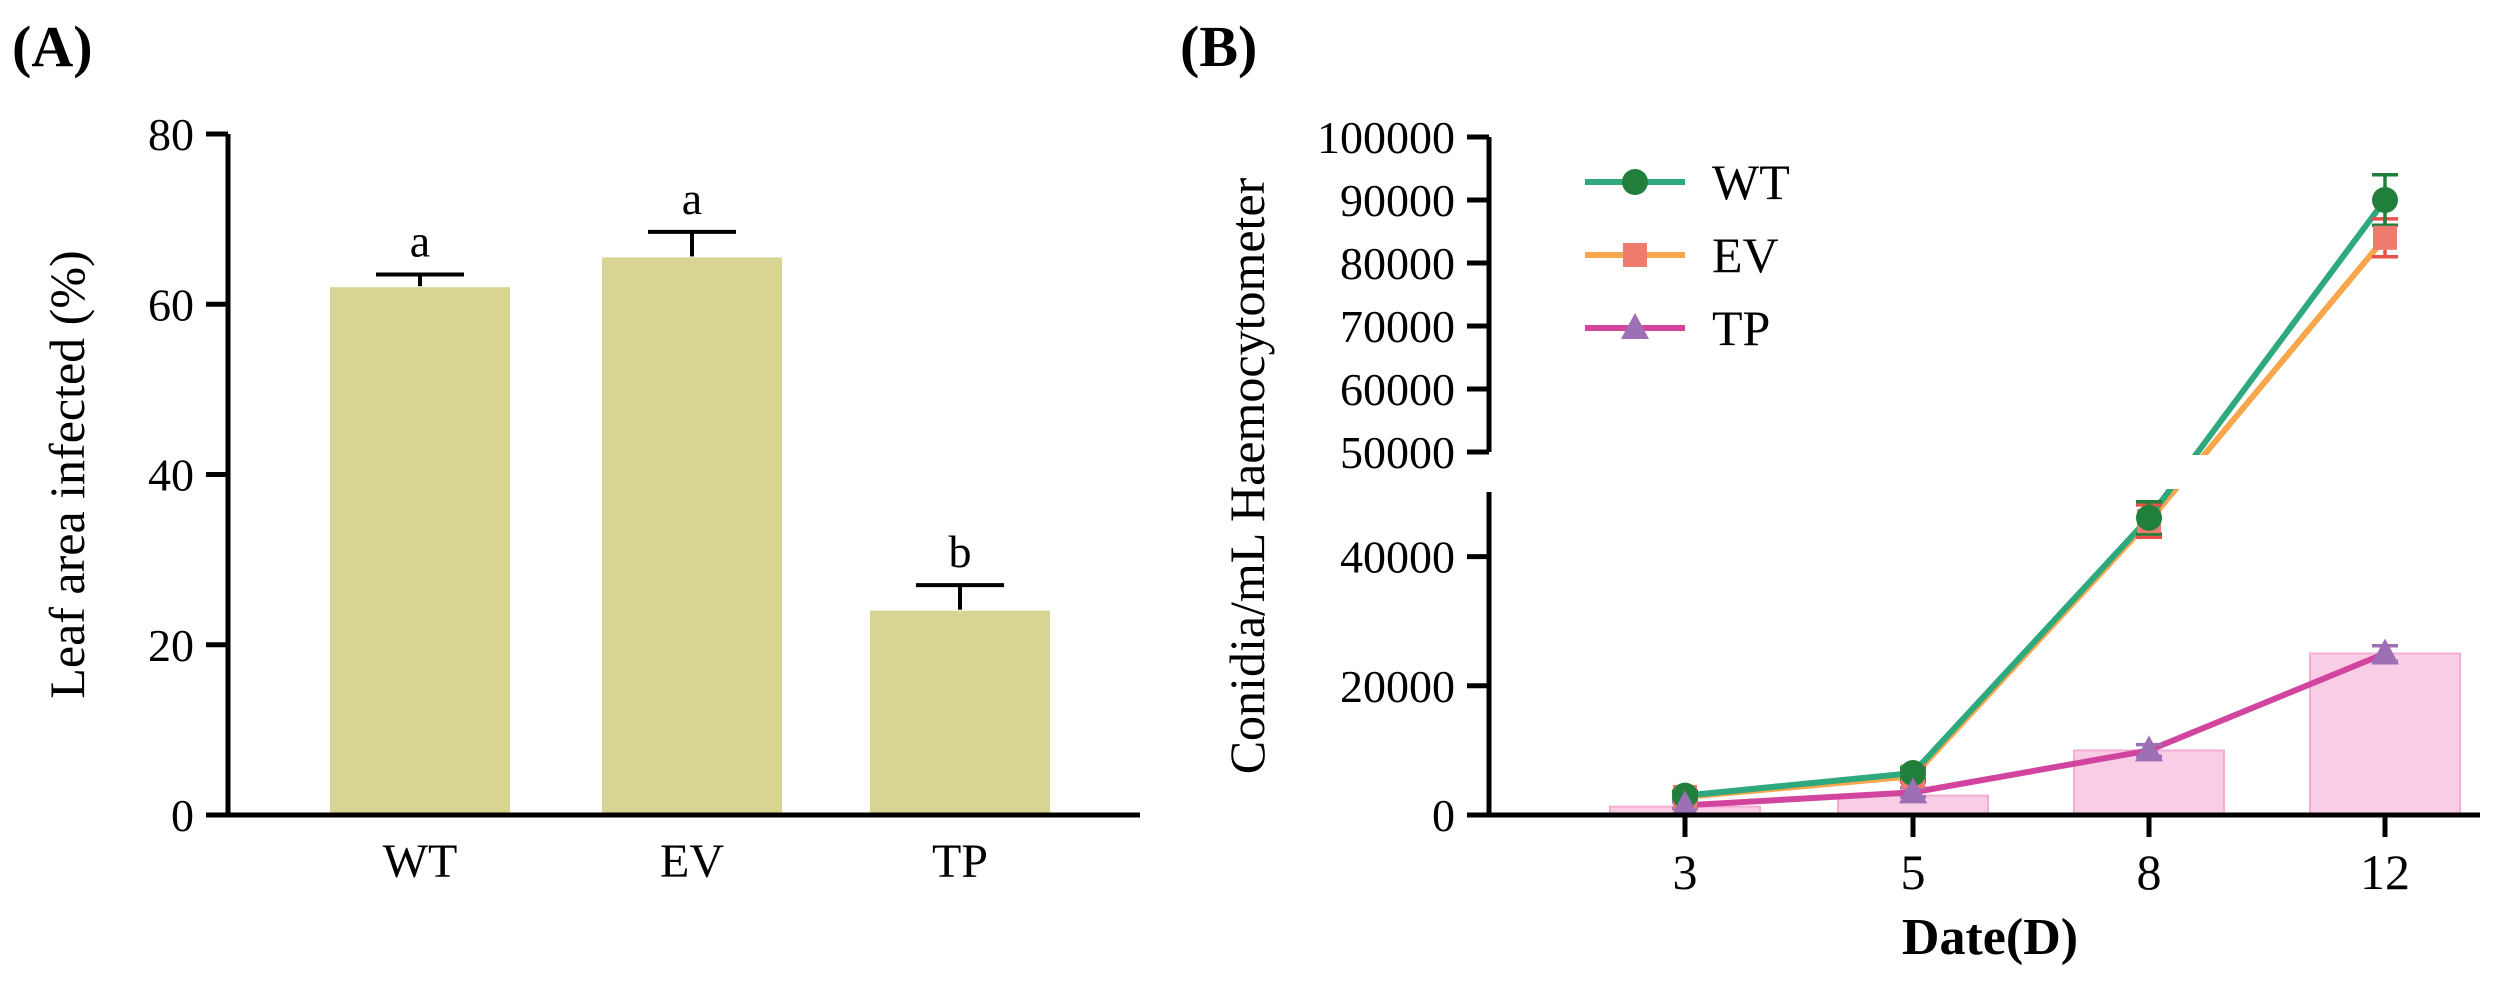 The image size is (2500, 991). Describe the element at coordinates (960, 551) in the screenshot. I see `sig-letter-TP: b` at that location.